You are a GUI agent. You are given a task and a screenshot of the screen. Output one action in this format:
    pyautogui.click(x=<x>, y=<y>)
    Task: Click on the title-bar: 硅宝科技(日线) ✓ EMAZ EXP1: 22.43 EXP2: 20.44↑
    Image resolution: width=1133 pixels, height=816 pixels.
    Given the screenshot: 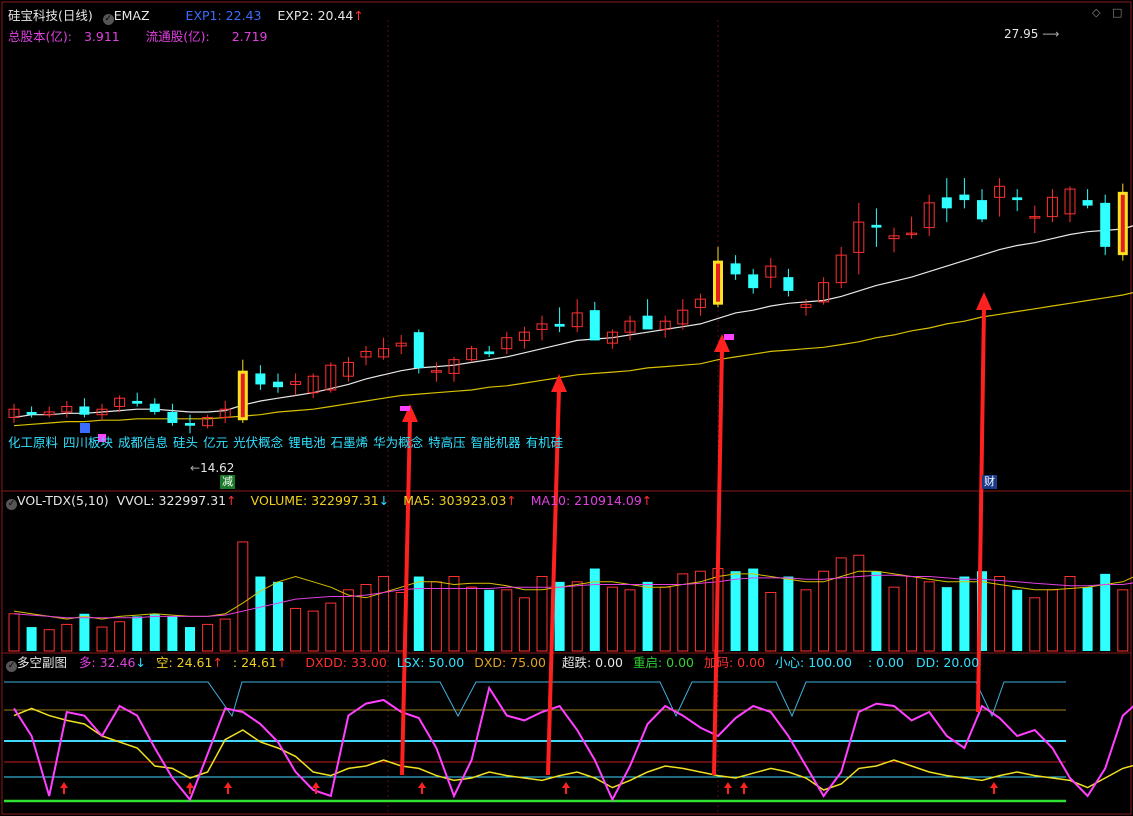 What is the action you would take?
    pyautogui.click(x=186, y=16)
    